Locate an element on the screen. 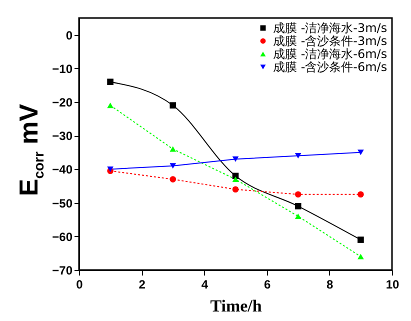 The width and height of the screenshot is (411, 321). x-tick-label: 2 is located at coordinates (142, 285).